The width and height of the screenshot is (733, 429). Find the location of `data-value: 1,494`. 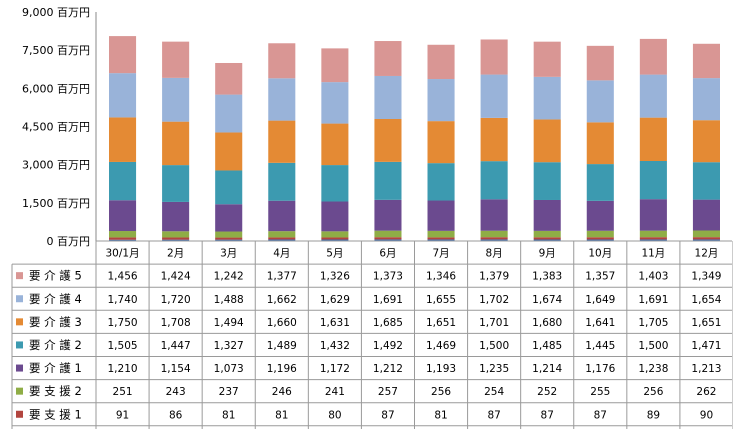

data-value: 1,494 is located at coordinates (229, 323).